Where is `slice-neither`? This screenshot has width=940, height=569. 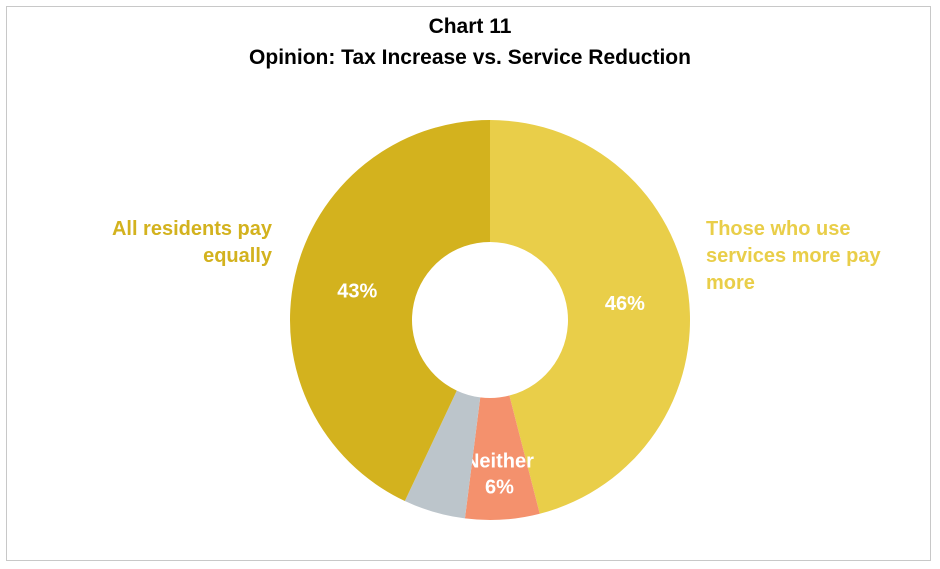
slice-neither is located at coordinates (502, 457).